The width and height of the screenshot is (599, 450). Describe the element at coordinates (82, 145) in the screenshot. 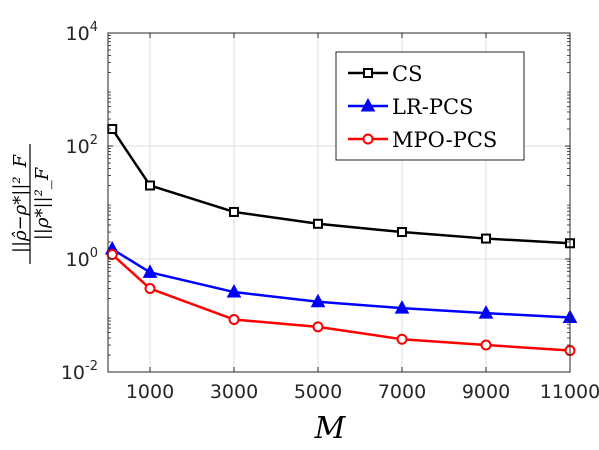

I see `y-tick-label: 10²` at that location.